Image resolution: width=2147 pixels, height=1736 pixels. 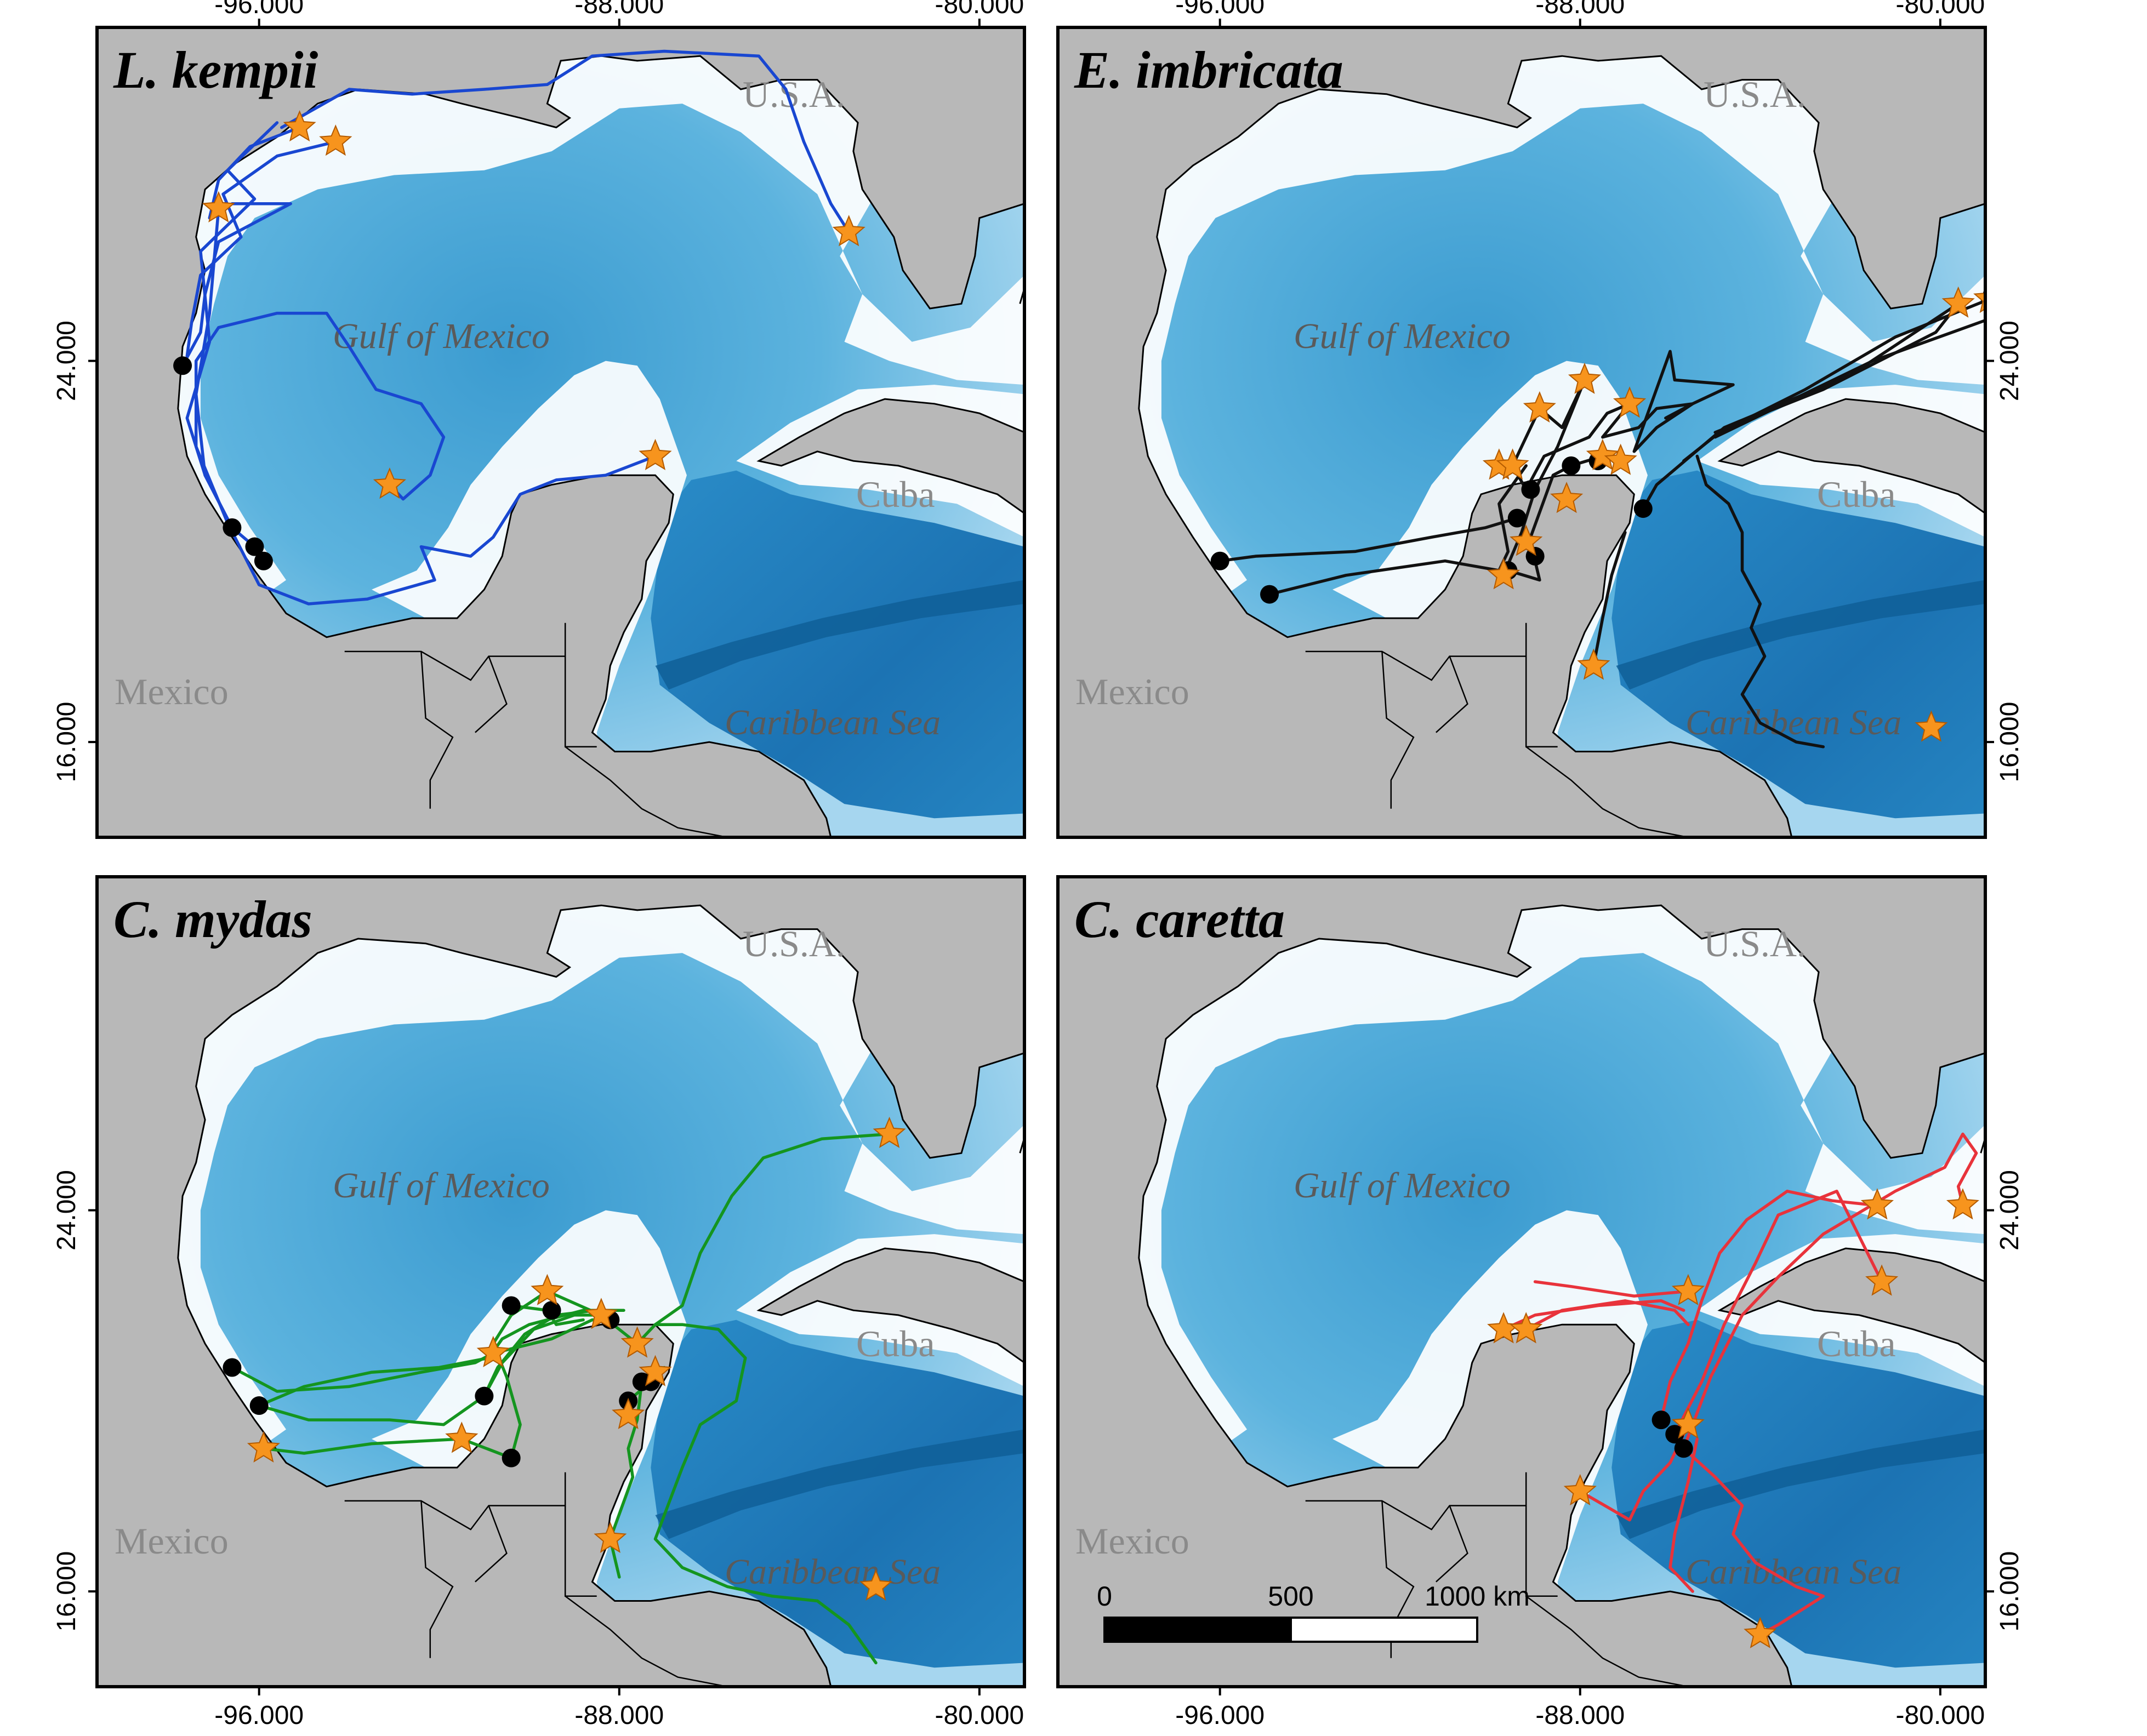 I want to click on lon-tick-label: -96.000, so click(x=259, y=10).